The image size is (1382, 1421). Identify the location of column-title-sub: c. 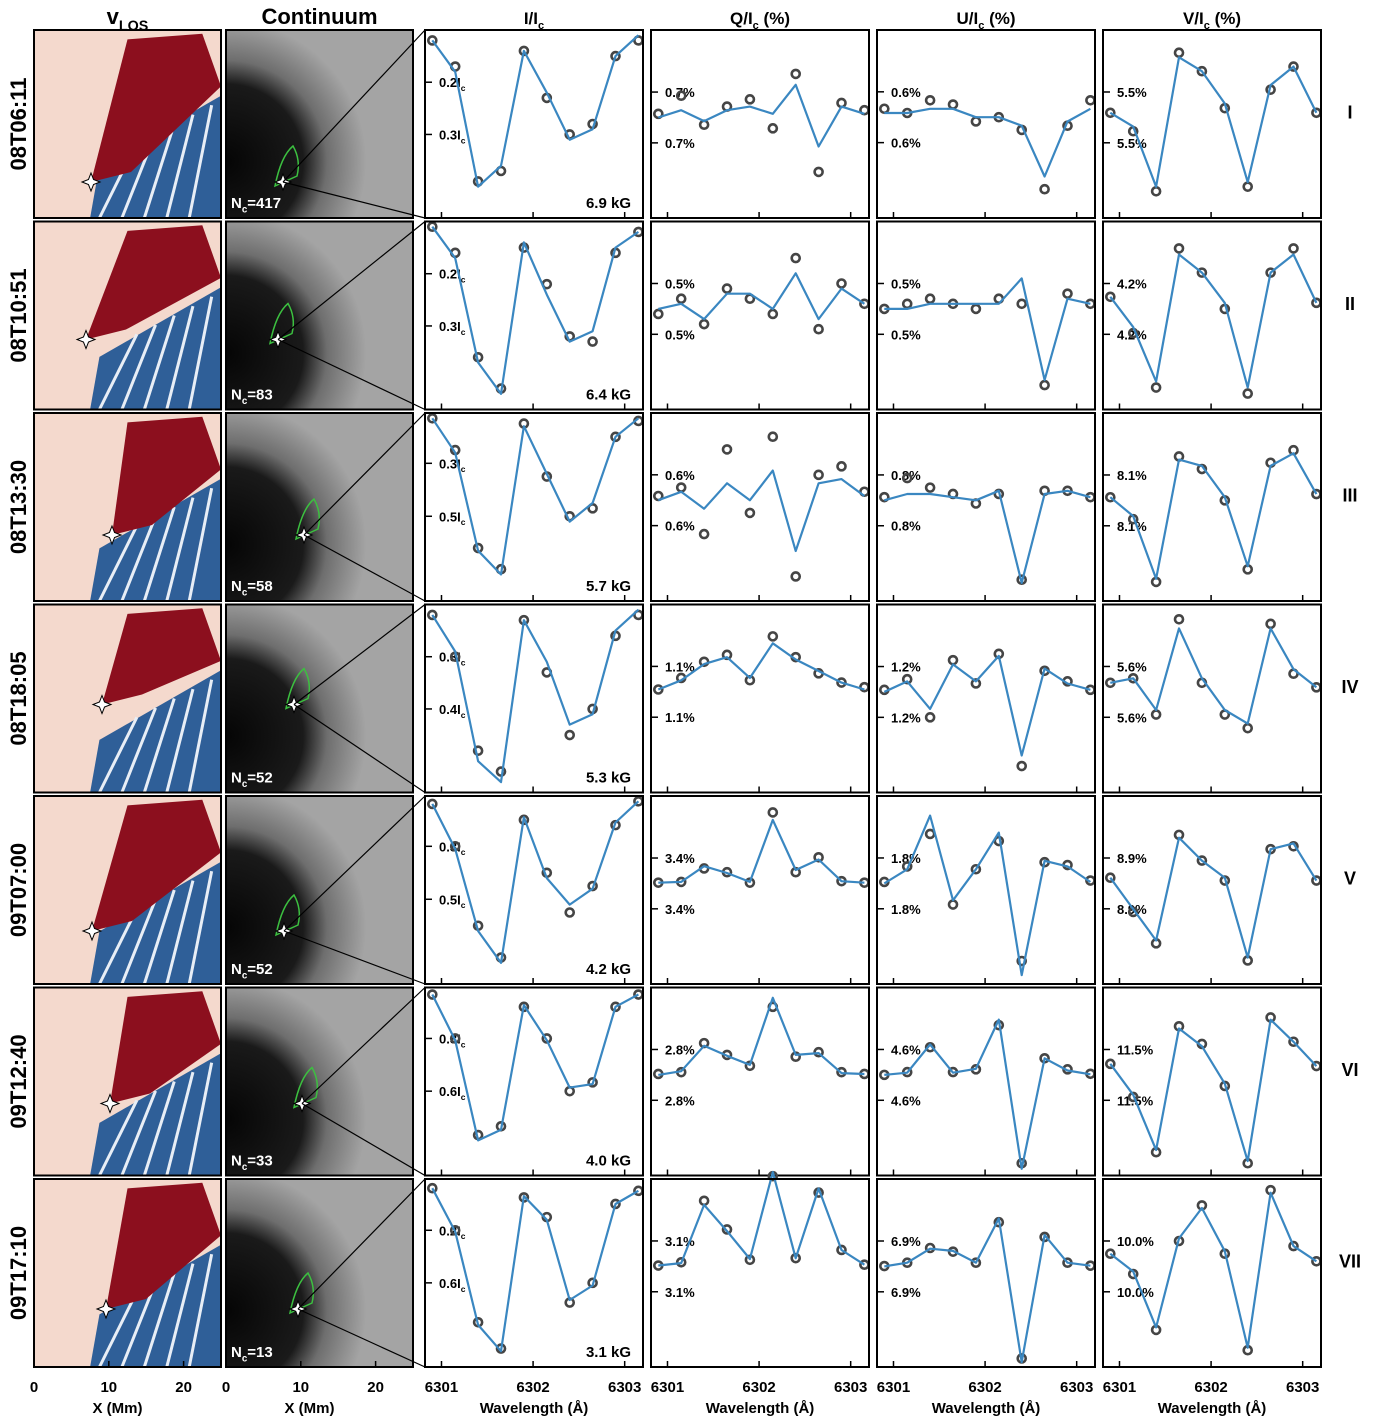
(1207, 26).